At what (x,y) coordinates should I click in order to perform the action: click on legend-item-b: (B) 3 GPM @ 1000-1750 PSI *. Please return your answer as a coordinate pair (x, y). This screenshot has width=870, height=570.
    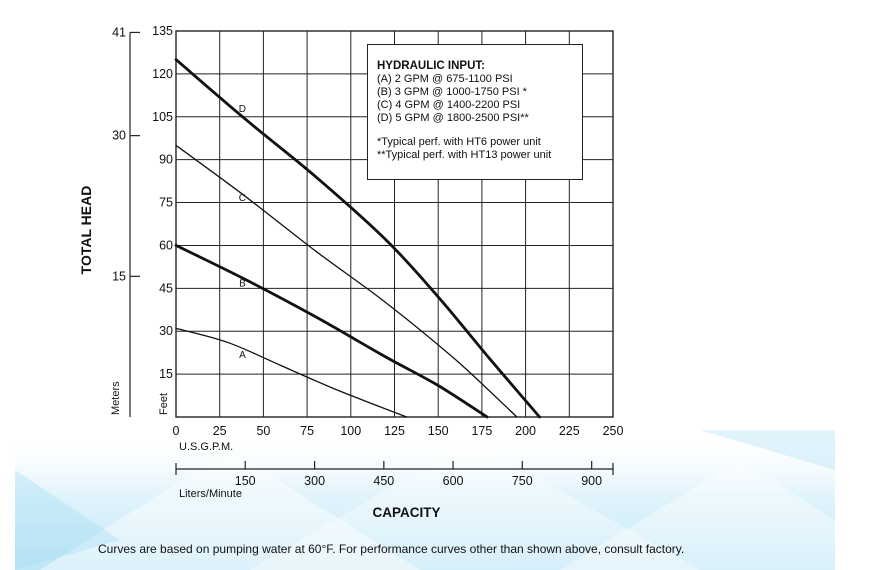
    Looking at the image, I should click on (452, 92).